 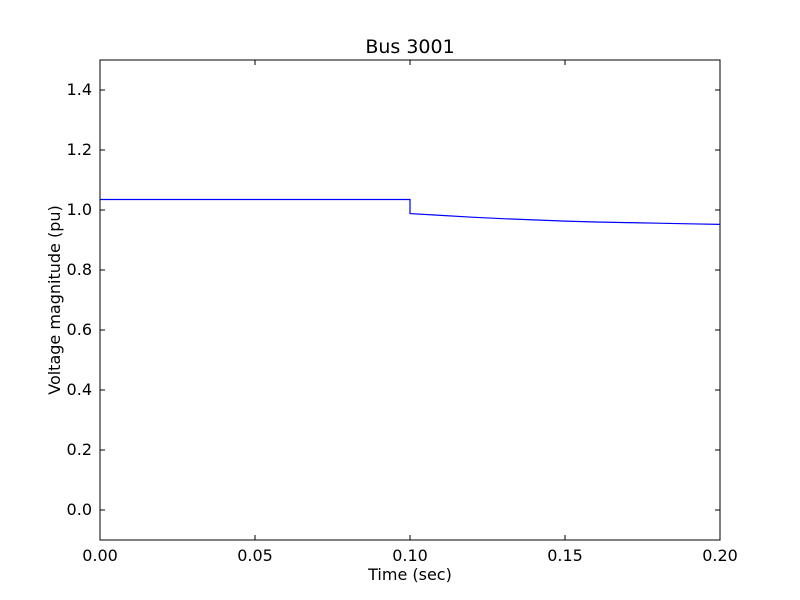 What do you see at coordinates (79, 449) in the screenshot?
I see `y-tick-label: 0.2` at bounding box center [79, 449].